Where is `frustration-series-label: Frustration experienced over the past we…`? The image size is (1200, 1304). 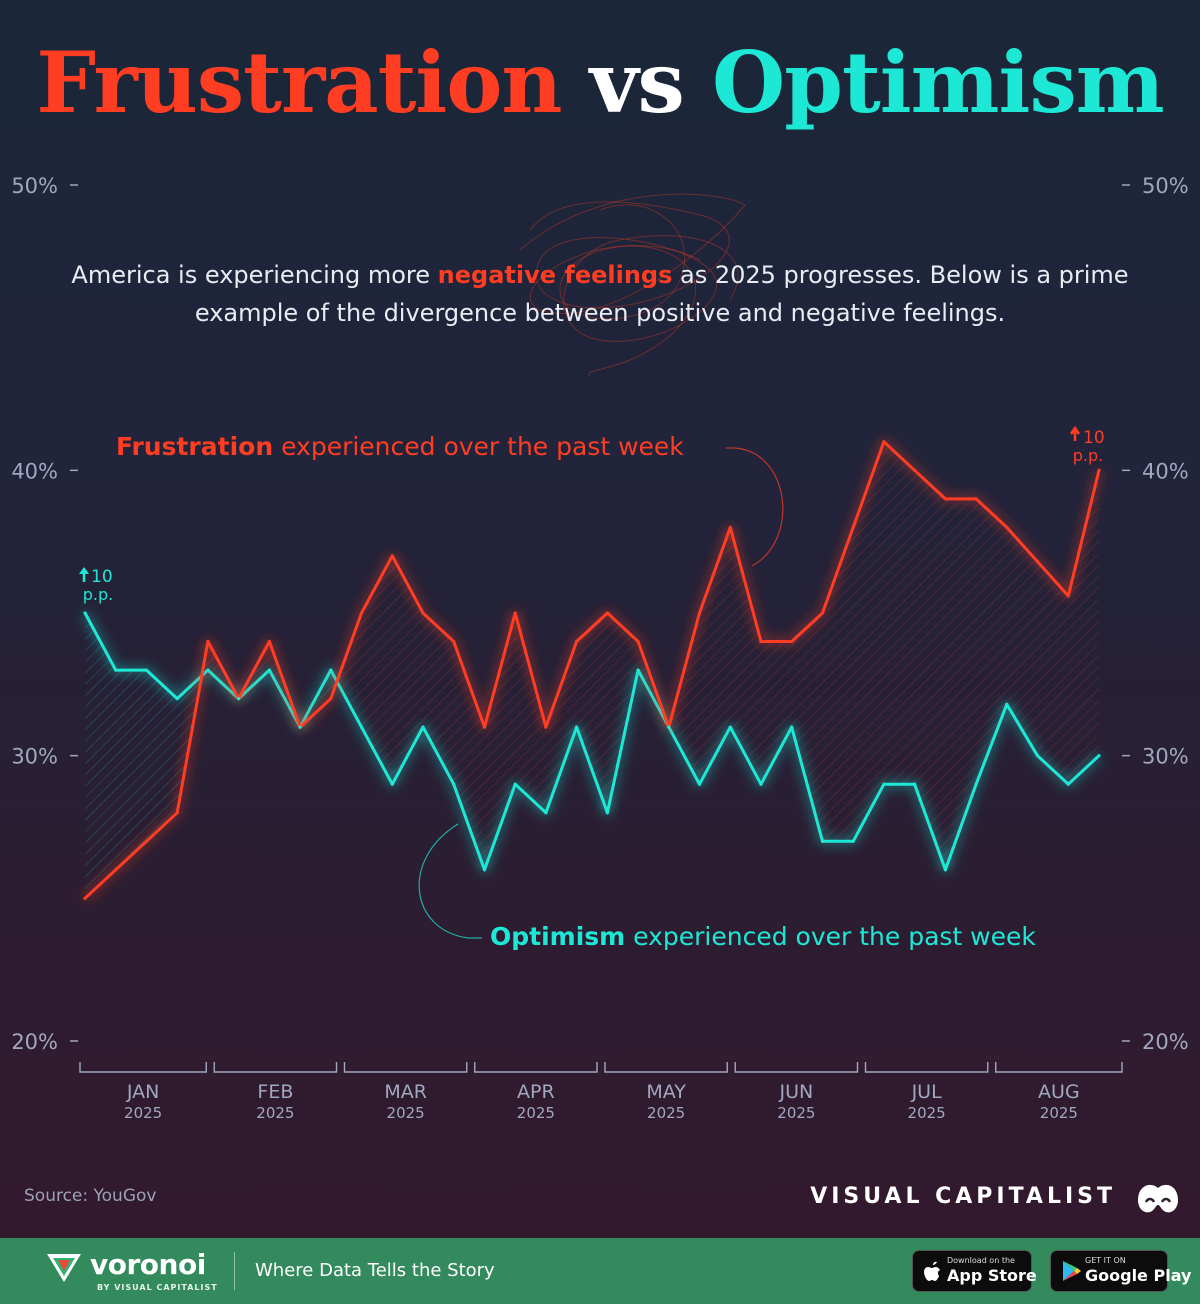
frustration-series-label: Frustration experienced over the past we… is located at coordinates (400, 446).